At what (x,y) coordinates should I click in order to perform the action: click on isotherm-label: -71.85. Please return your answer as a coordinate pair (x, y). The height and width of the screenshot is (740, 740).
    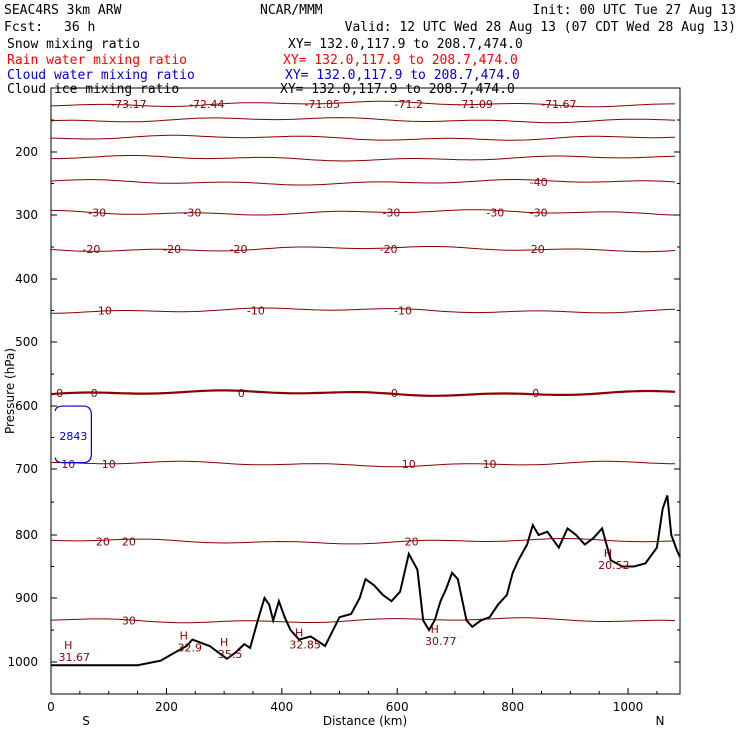
    Looking at the image, I should click on (321, 104).